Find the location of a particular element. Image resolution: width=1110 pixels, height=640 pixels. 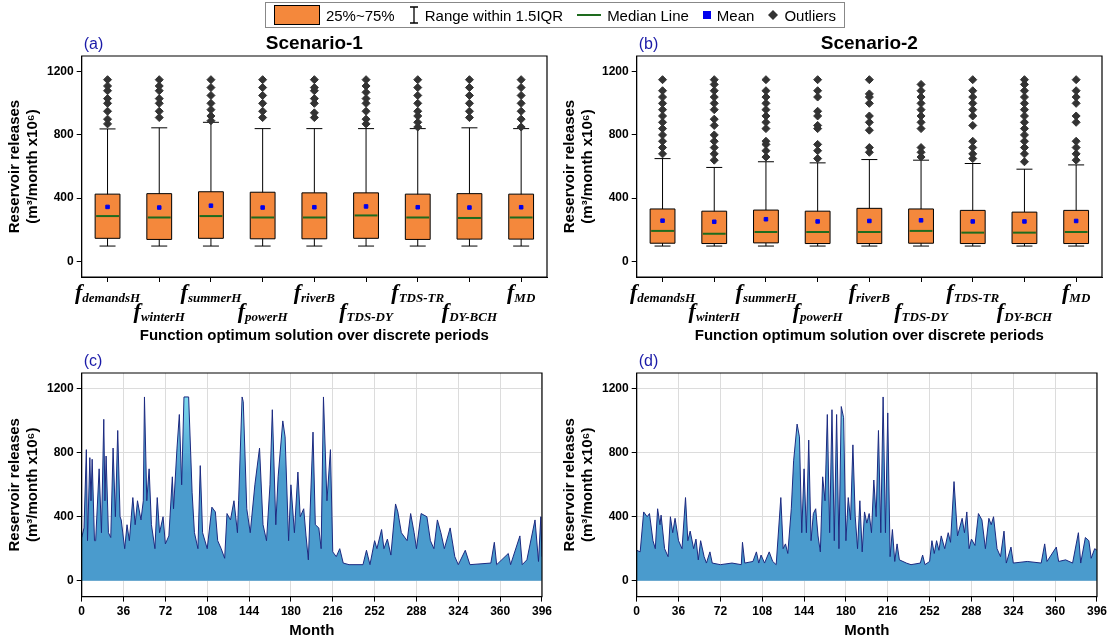

chart-subtitle: (c) is located at coordinates (93, 361).